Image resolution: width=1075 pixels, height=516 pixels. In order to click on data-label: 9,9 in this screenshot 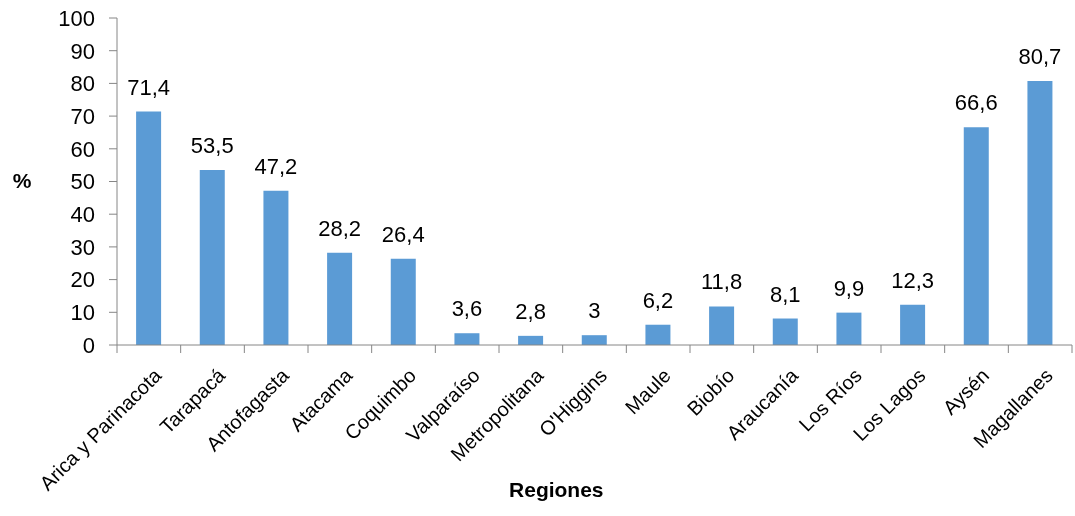, I will do `click(849, 288)`.